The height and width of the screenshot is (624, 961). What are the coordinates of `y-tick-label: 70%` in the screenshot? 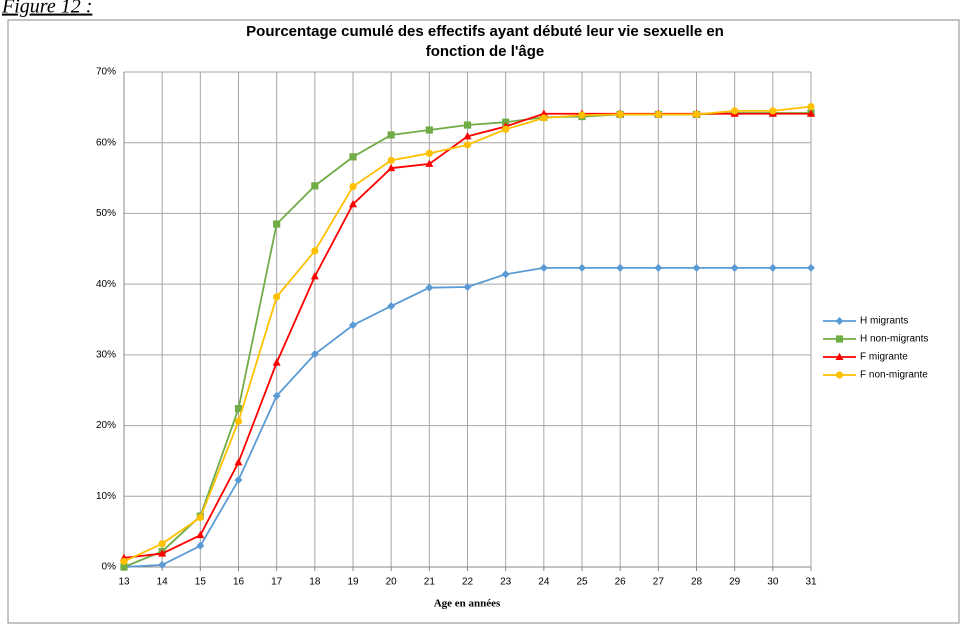 It's located at (106, 72).